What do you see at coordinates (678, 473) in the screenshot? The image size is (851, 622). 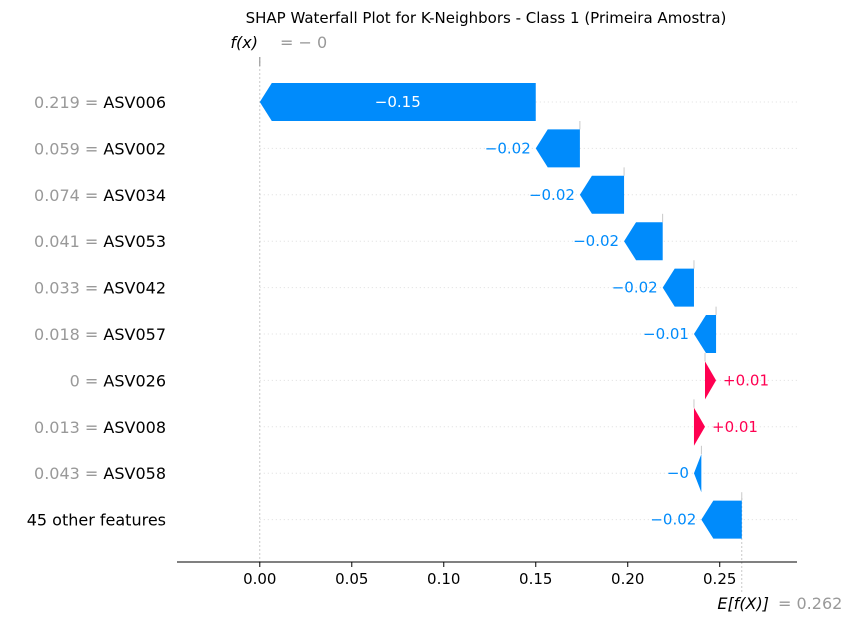 I see `bar-value-label: −0` at bounding box center [678, 473].